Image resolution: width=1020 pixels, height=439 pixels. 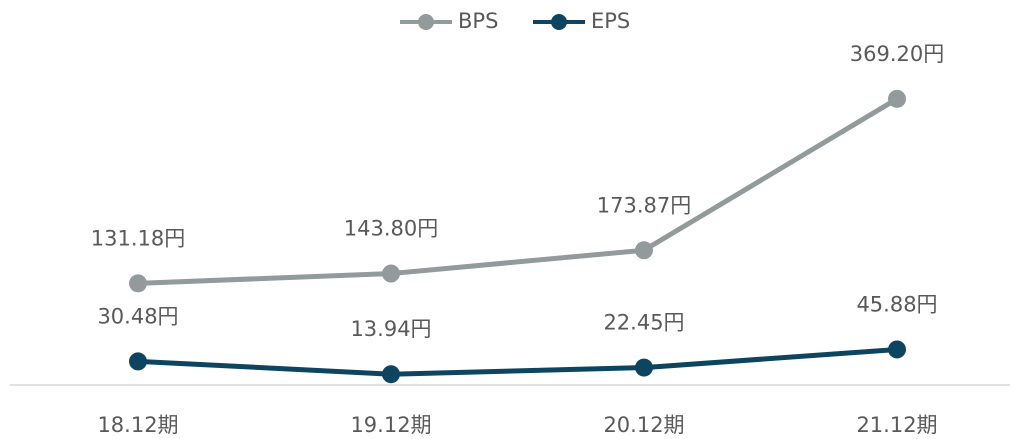 What do you see at coordinates (137, 425) in the screenshot?
I see `x-tick-label: 18.12期` at bounding box center [137, 425].